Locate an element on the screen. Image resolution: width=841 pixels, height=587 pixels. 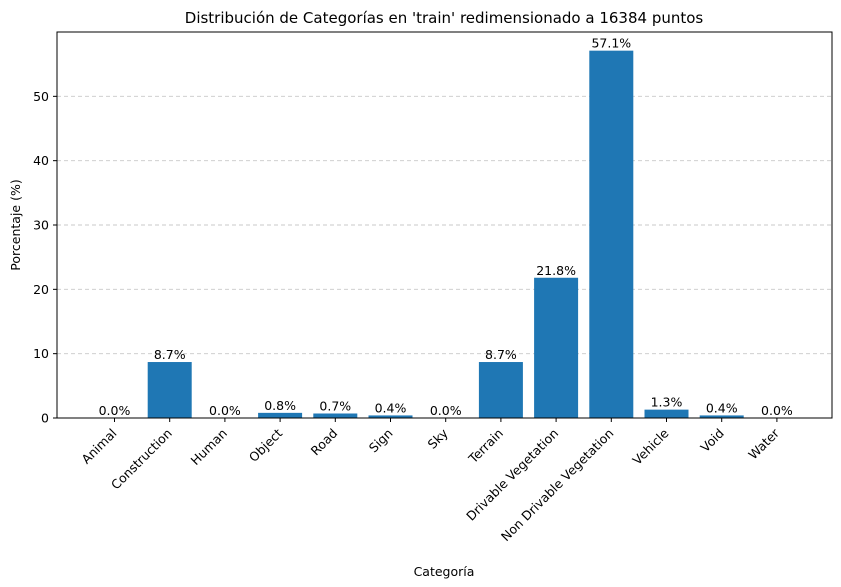
x-tick-label: Animal is located at coordinates (98, 446).